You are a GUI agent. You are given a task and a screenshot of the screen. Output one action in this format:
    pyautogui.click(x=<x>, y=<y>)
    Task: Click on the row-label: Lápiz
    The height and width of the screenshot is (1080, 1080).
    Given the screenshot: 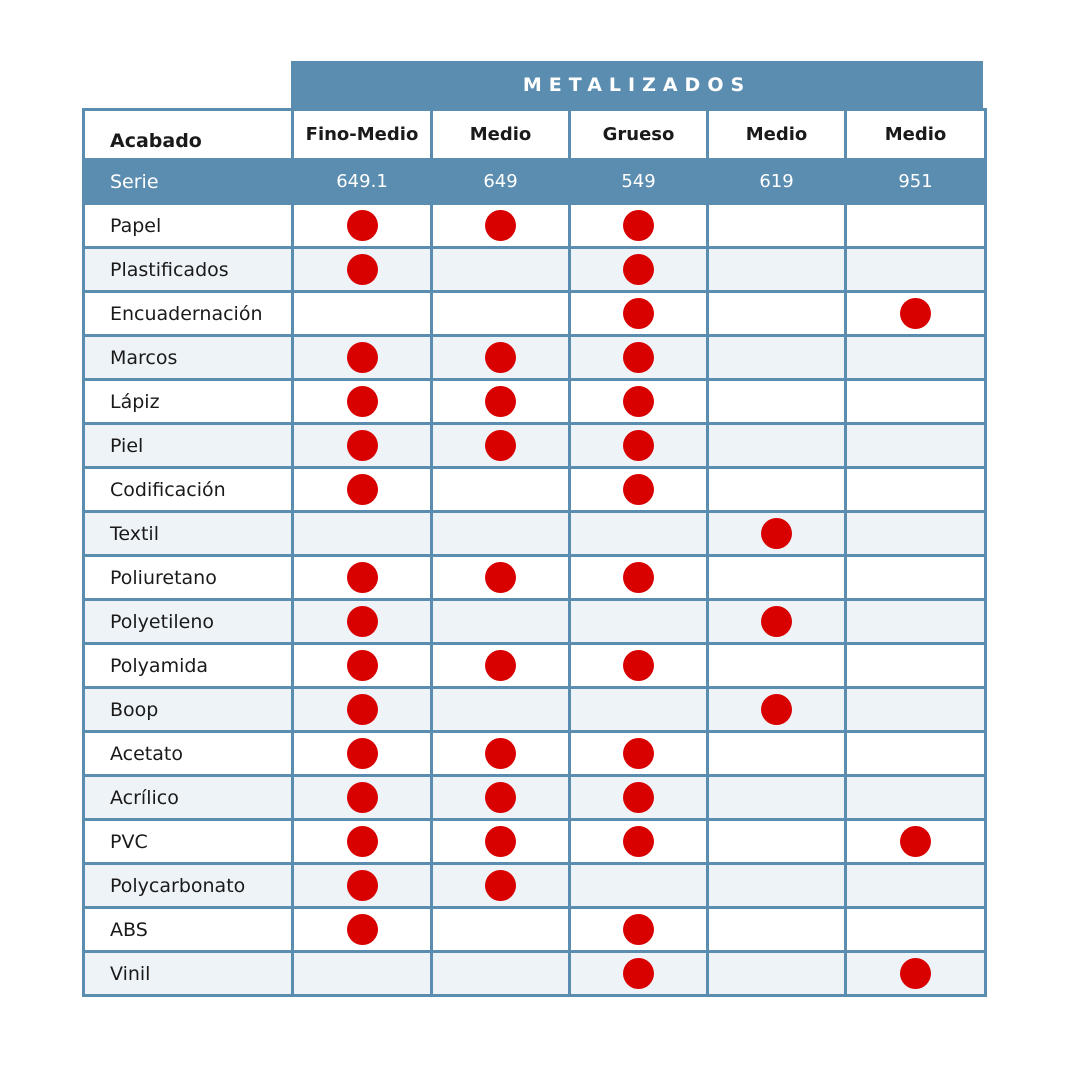 What is the action you would take?
    pyautogui.click(x=188, y=401)
    